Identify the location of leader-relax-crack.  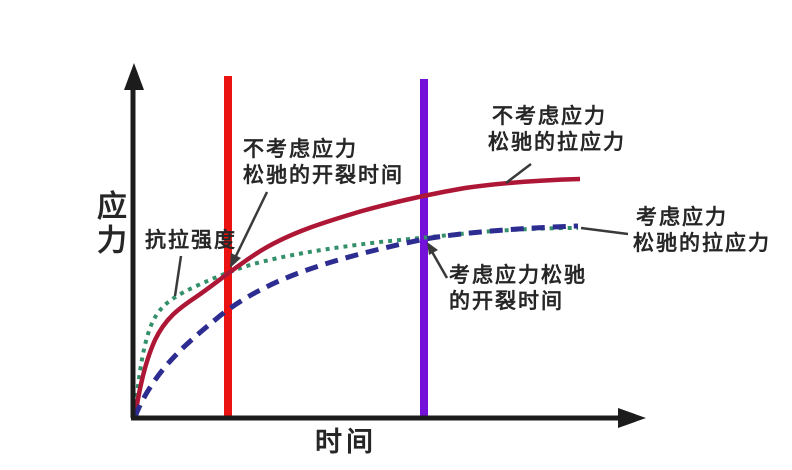
(439, 264).